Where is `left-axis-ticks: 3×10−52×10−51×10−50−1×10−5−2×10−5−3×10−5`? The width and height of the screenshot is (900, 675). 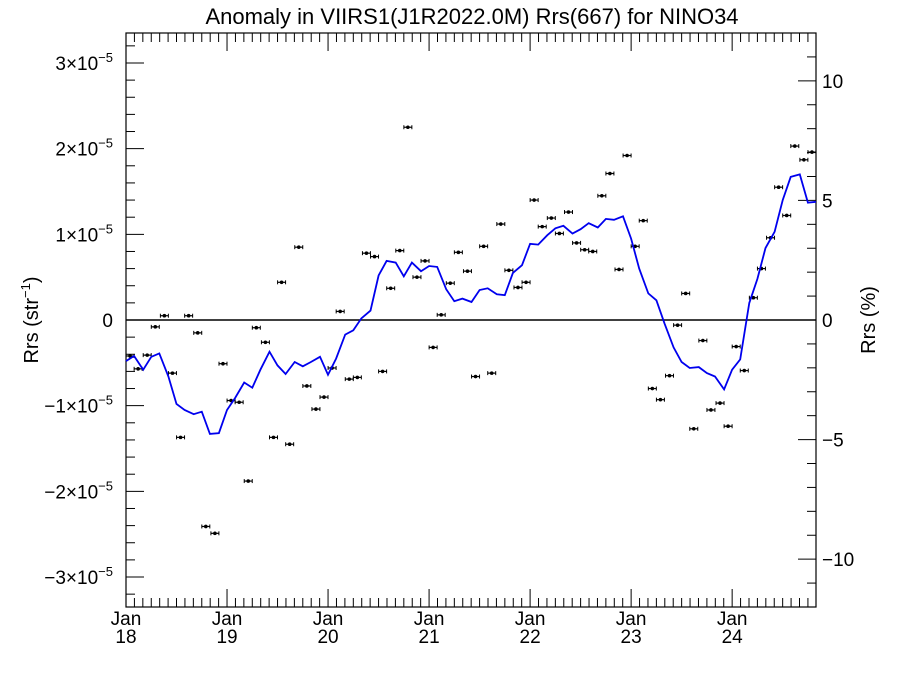 left-axis-ticks: 3×10−52×10−51×10−50−1×10−5−2×10−5−3×10−5 is located at coordinates (94, 320).